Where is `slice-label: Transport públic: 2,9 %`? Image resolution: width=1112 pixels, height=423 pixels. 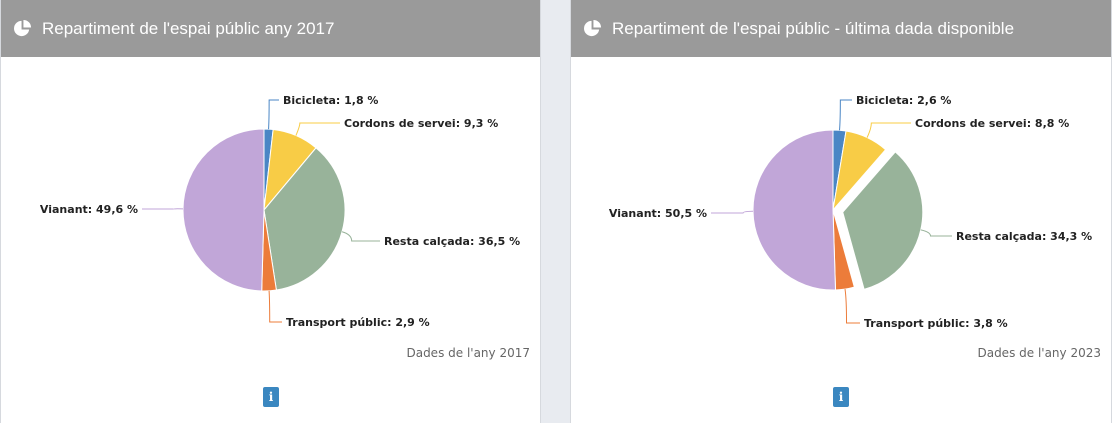
slice-label: Transport públic: 2,9 % is located at coordinates (358, 322).